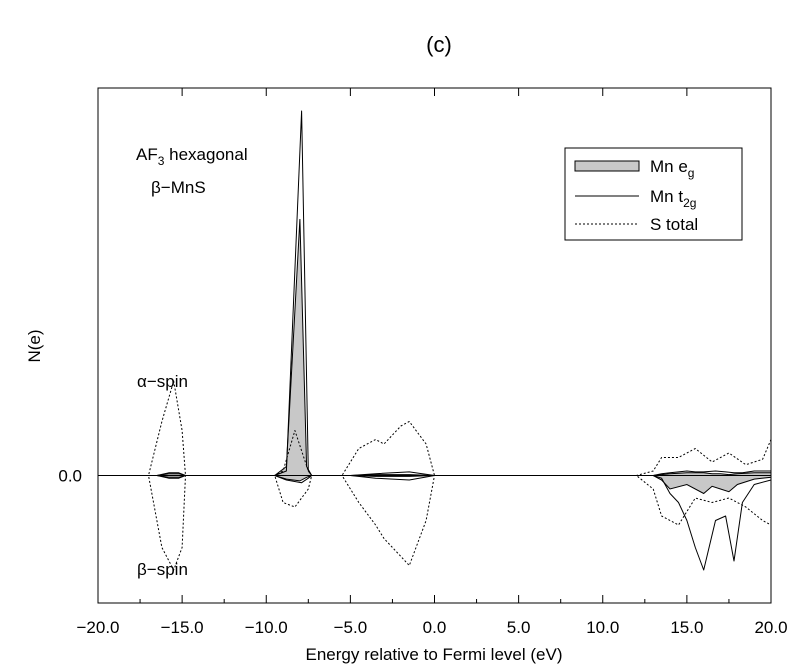 The width and height of the screenshot is (794, 666). I want to click on legend-label-s-total: S total, so click(674, 224).